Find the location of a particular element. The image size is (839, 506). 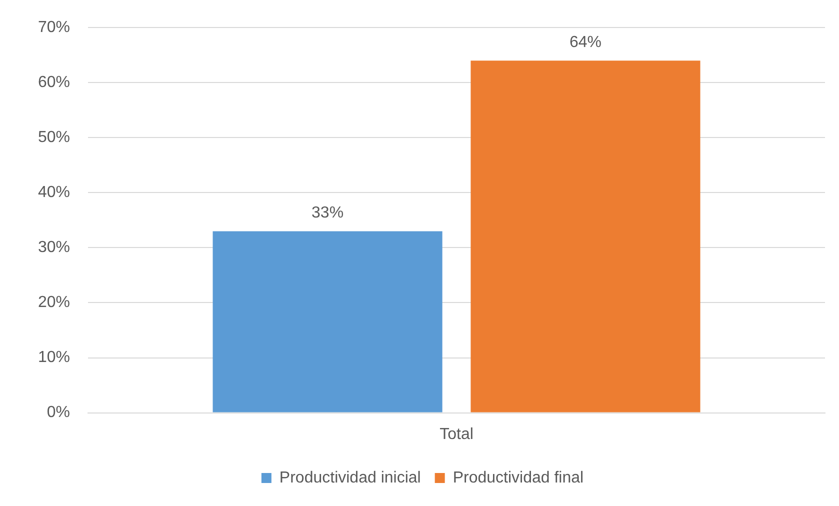

y-tick-label: 50% is located at coordinates (54, 137).